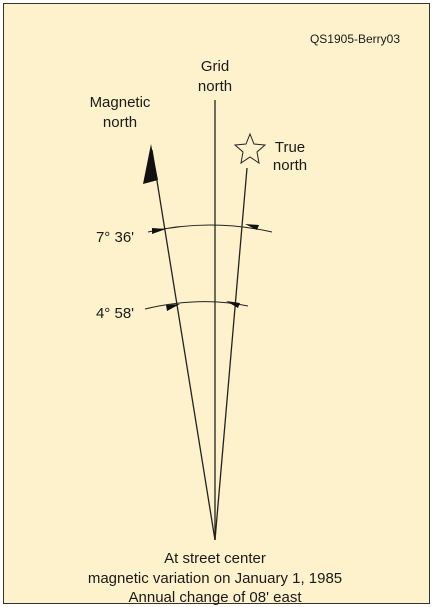  What do you see at coordinates (115, 313) in the screenshot?
I see `angle-label: 4° 58'` at bounding box center [115, 313].